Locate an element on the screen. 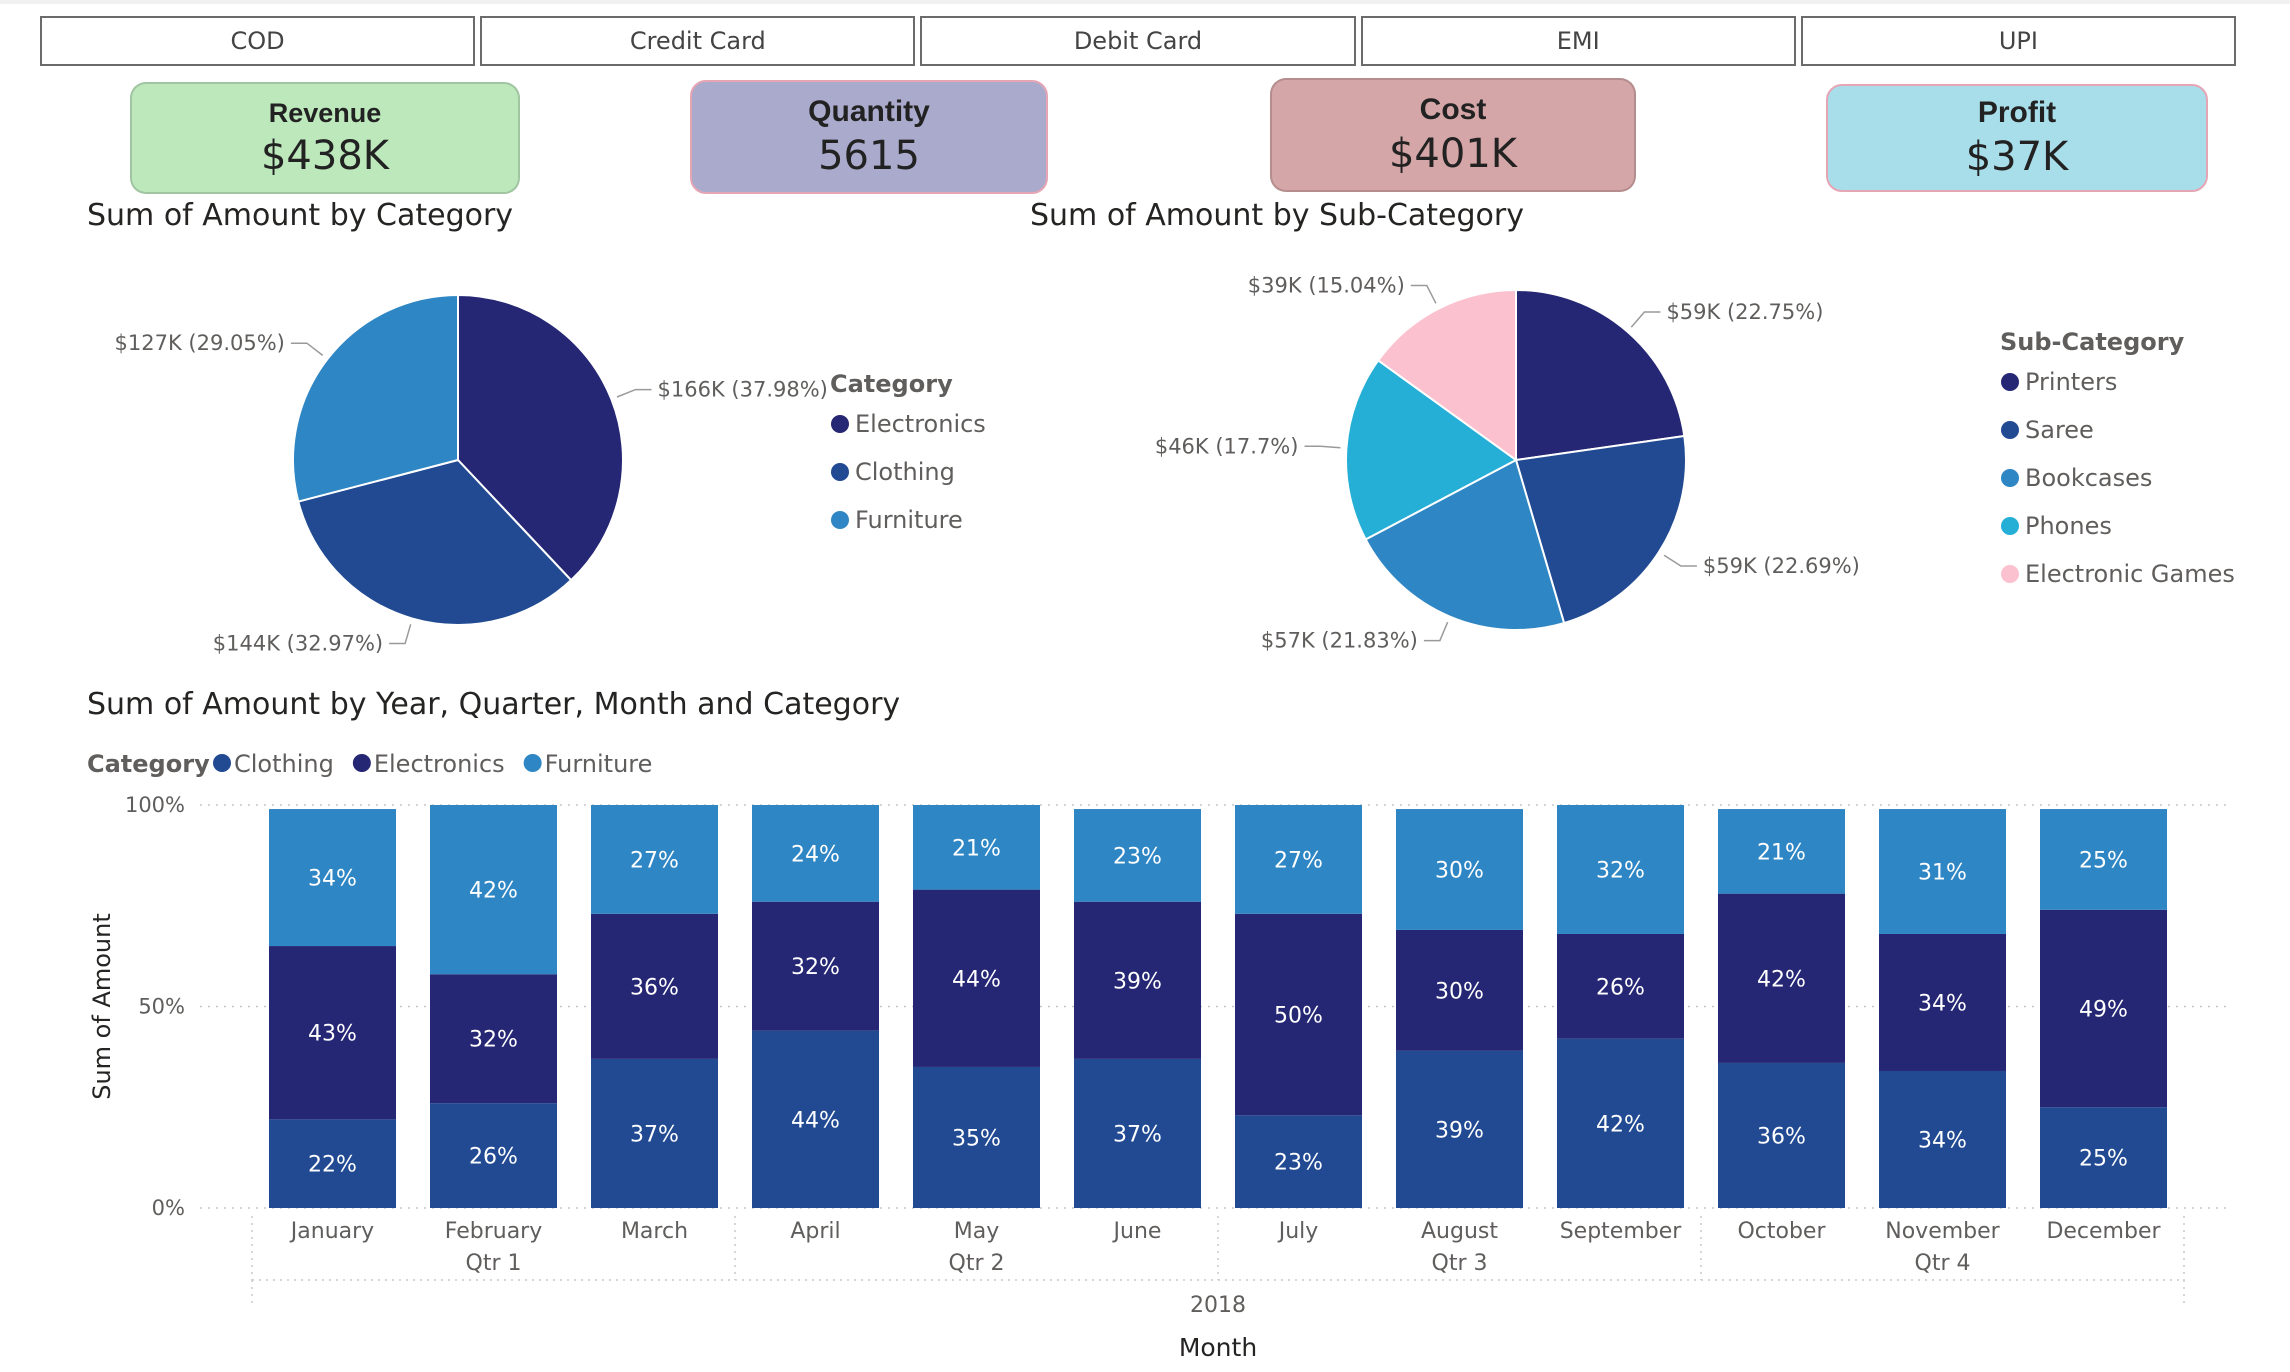  bar-segment-furniture-may is located at coordinates (976, 847).